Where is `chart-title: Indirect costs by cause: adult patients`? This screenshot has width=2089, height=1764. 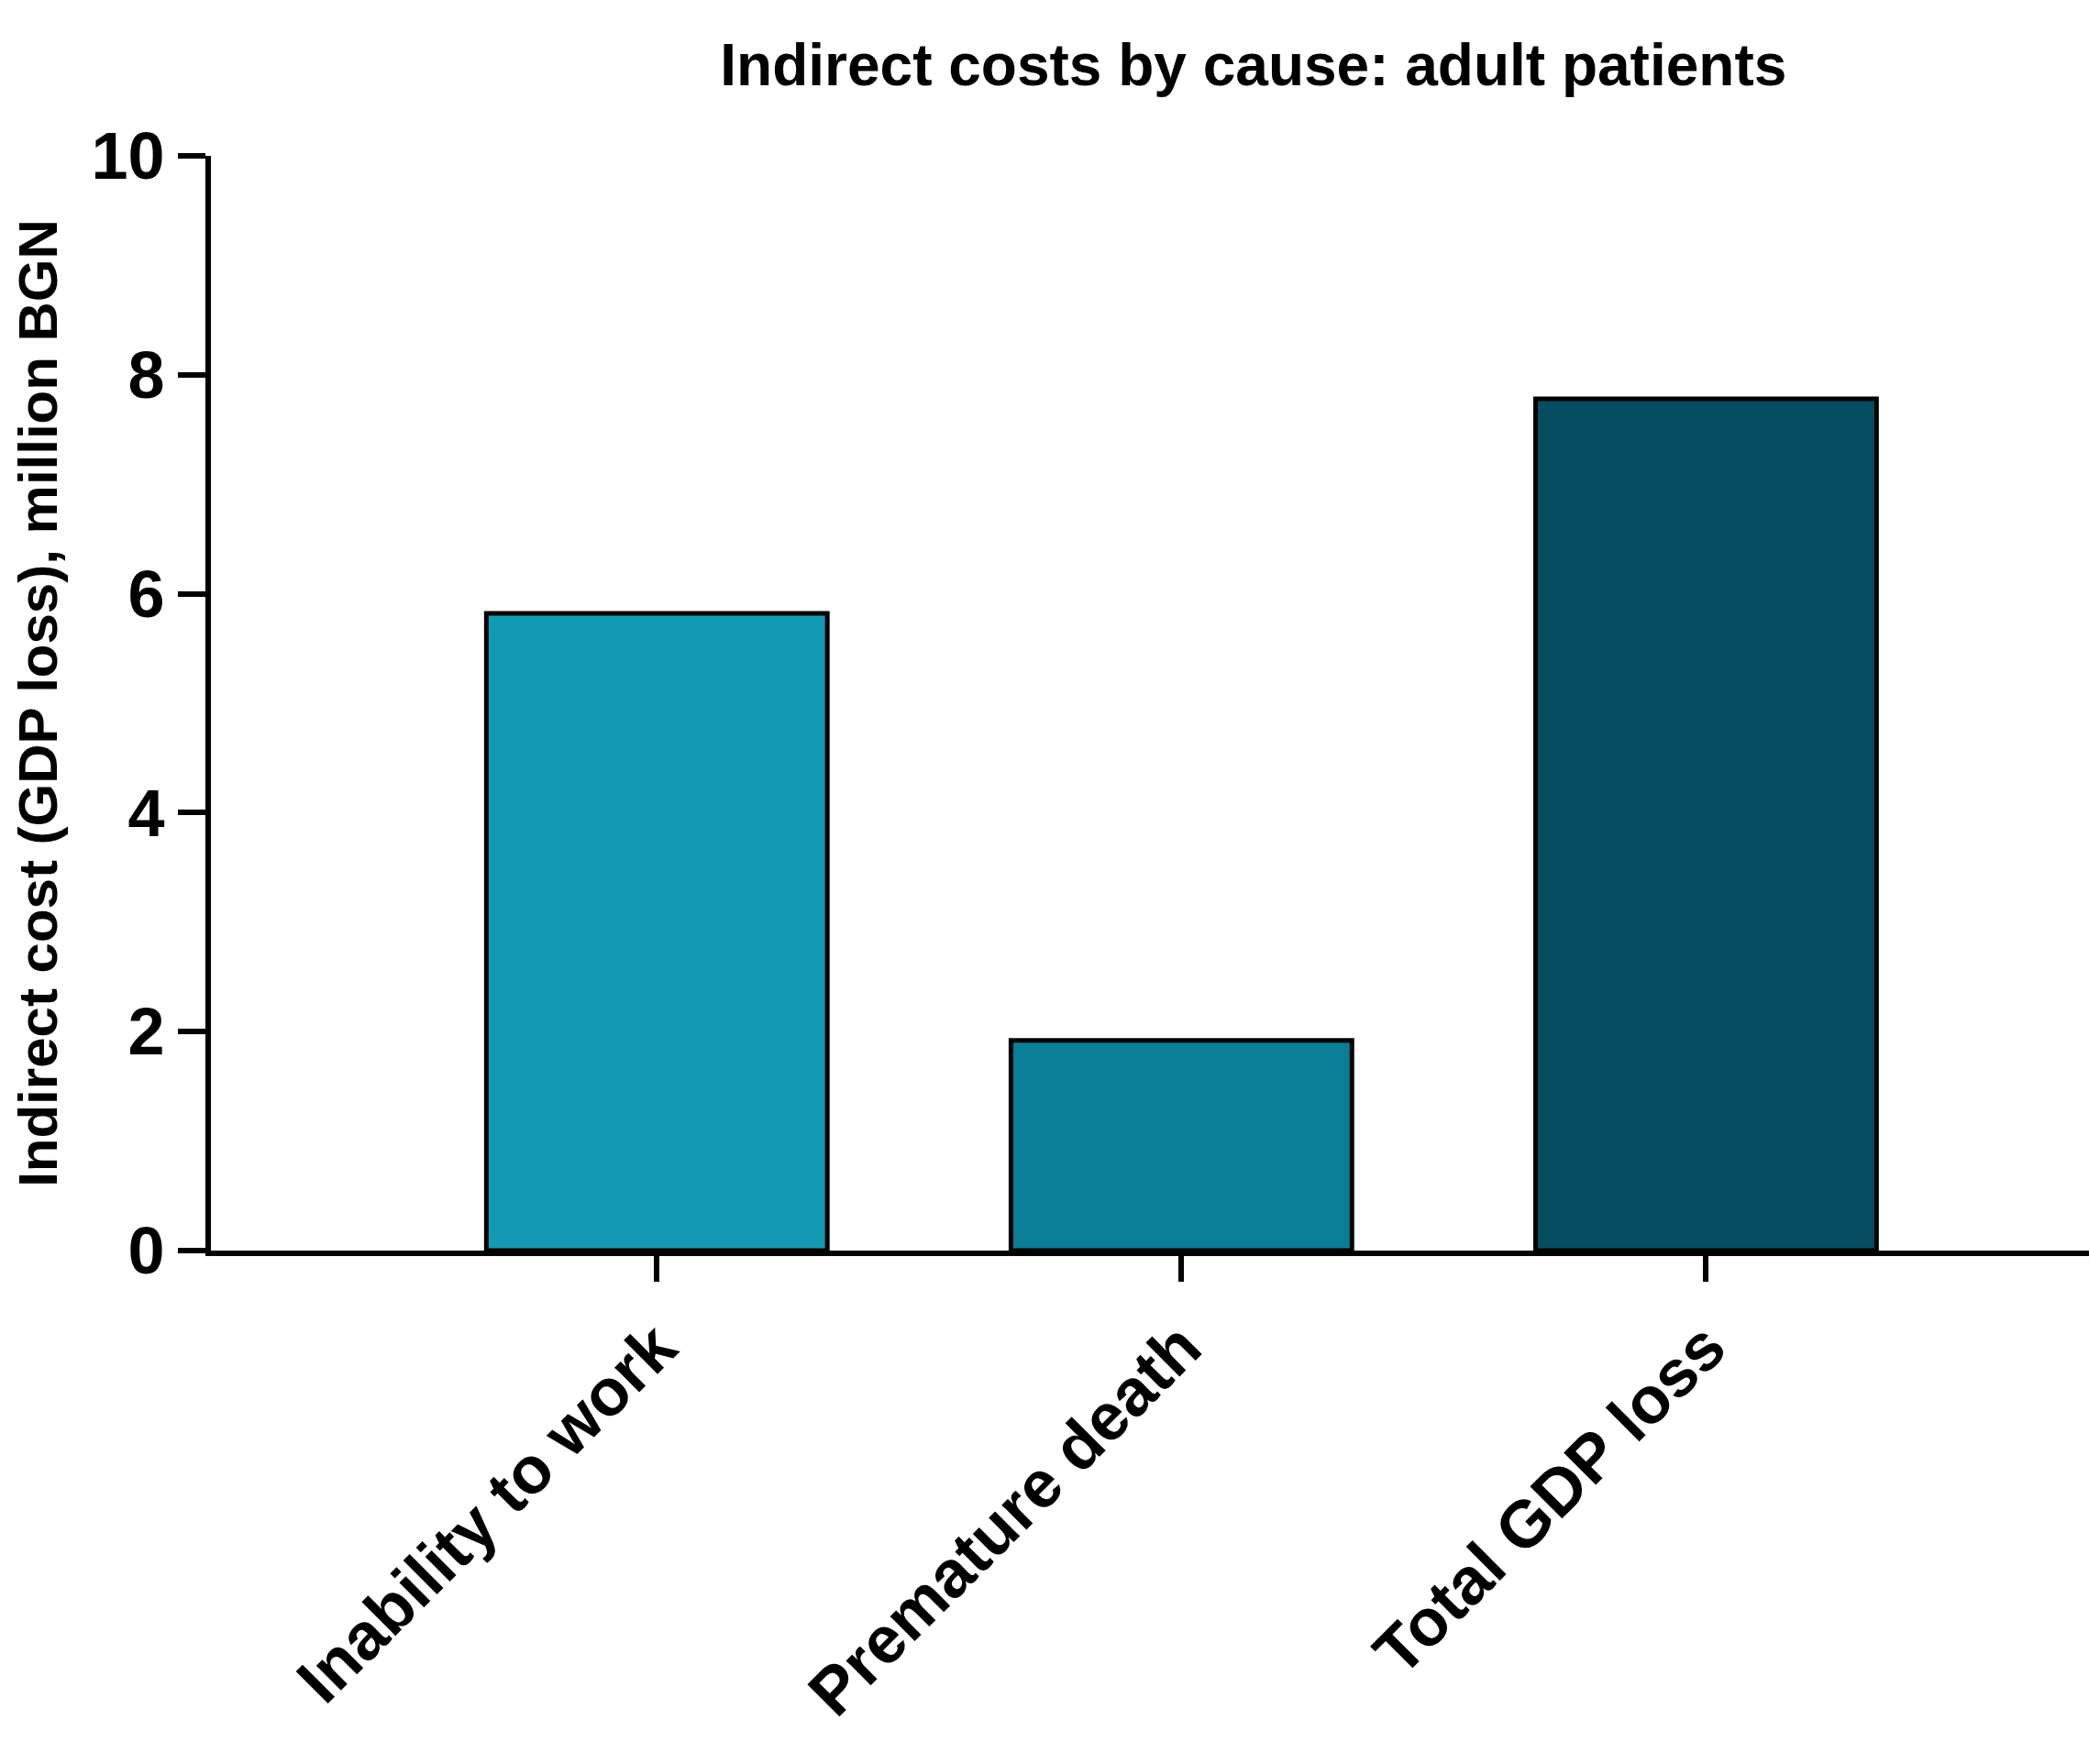
chart-title: Indirect costs by cause: adult patients is located at coordinates (1253, 64).